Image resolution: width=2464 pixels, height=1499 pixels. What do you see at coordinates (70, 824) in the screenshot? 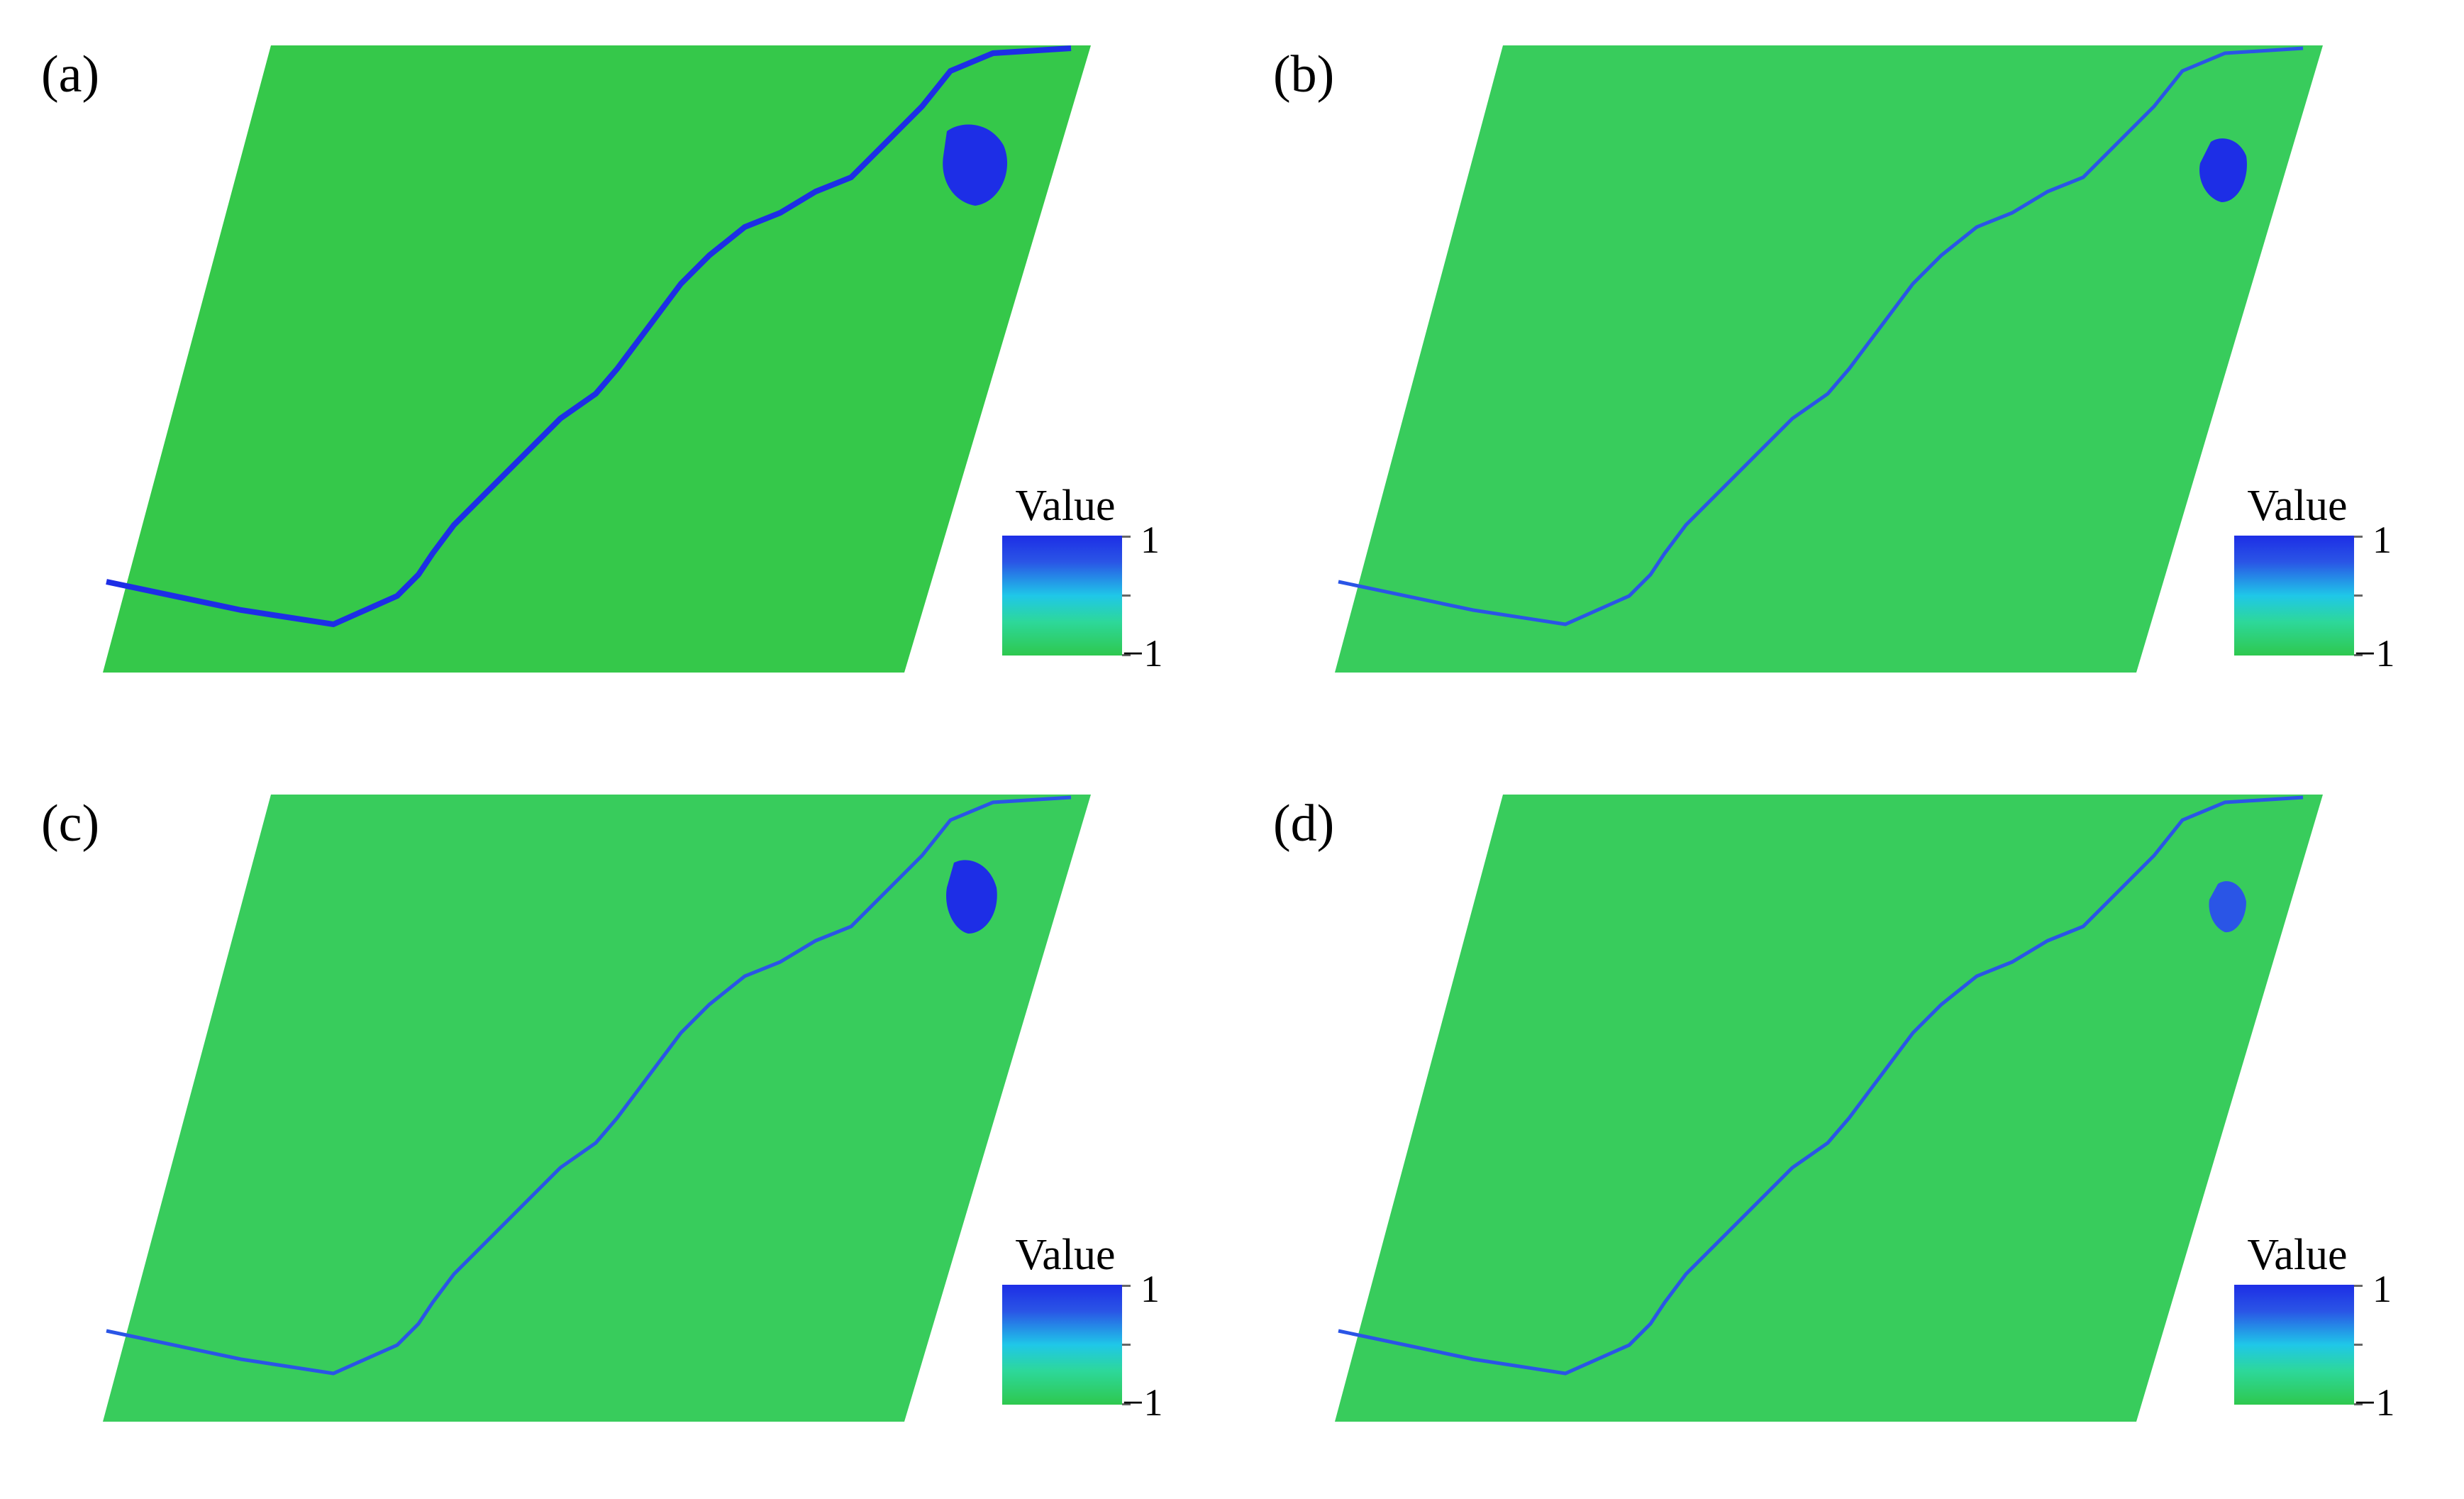
I see `panel-label: (c)` at bounding box center [70, 824].